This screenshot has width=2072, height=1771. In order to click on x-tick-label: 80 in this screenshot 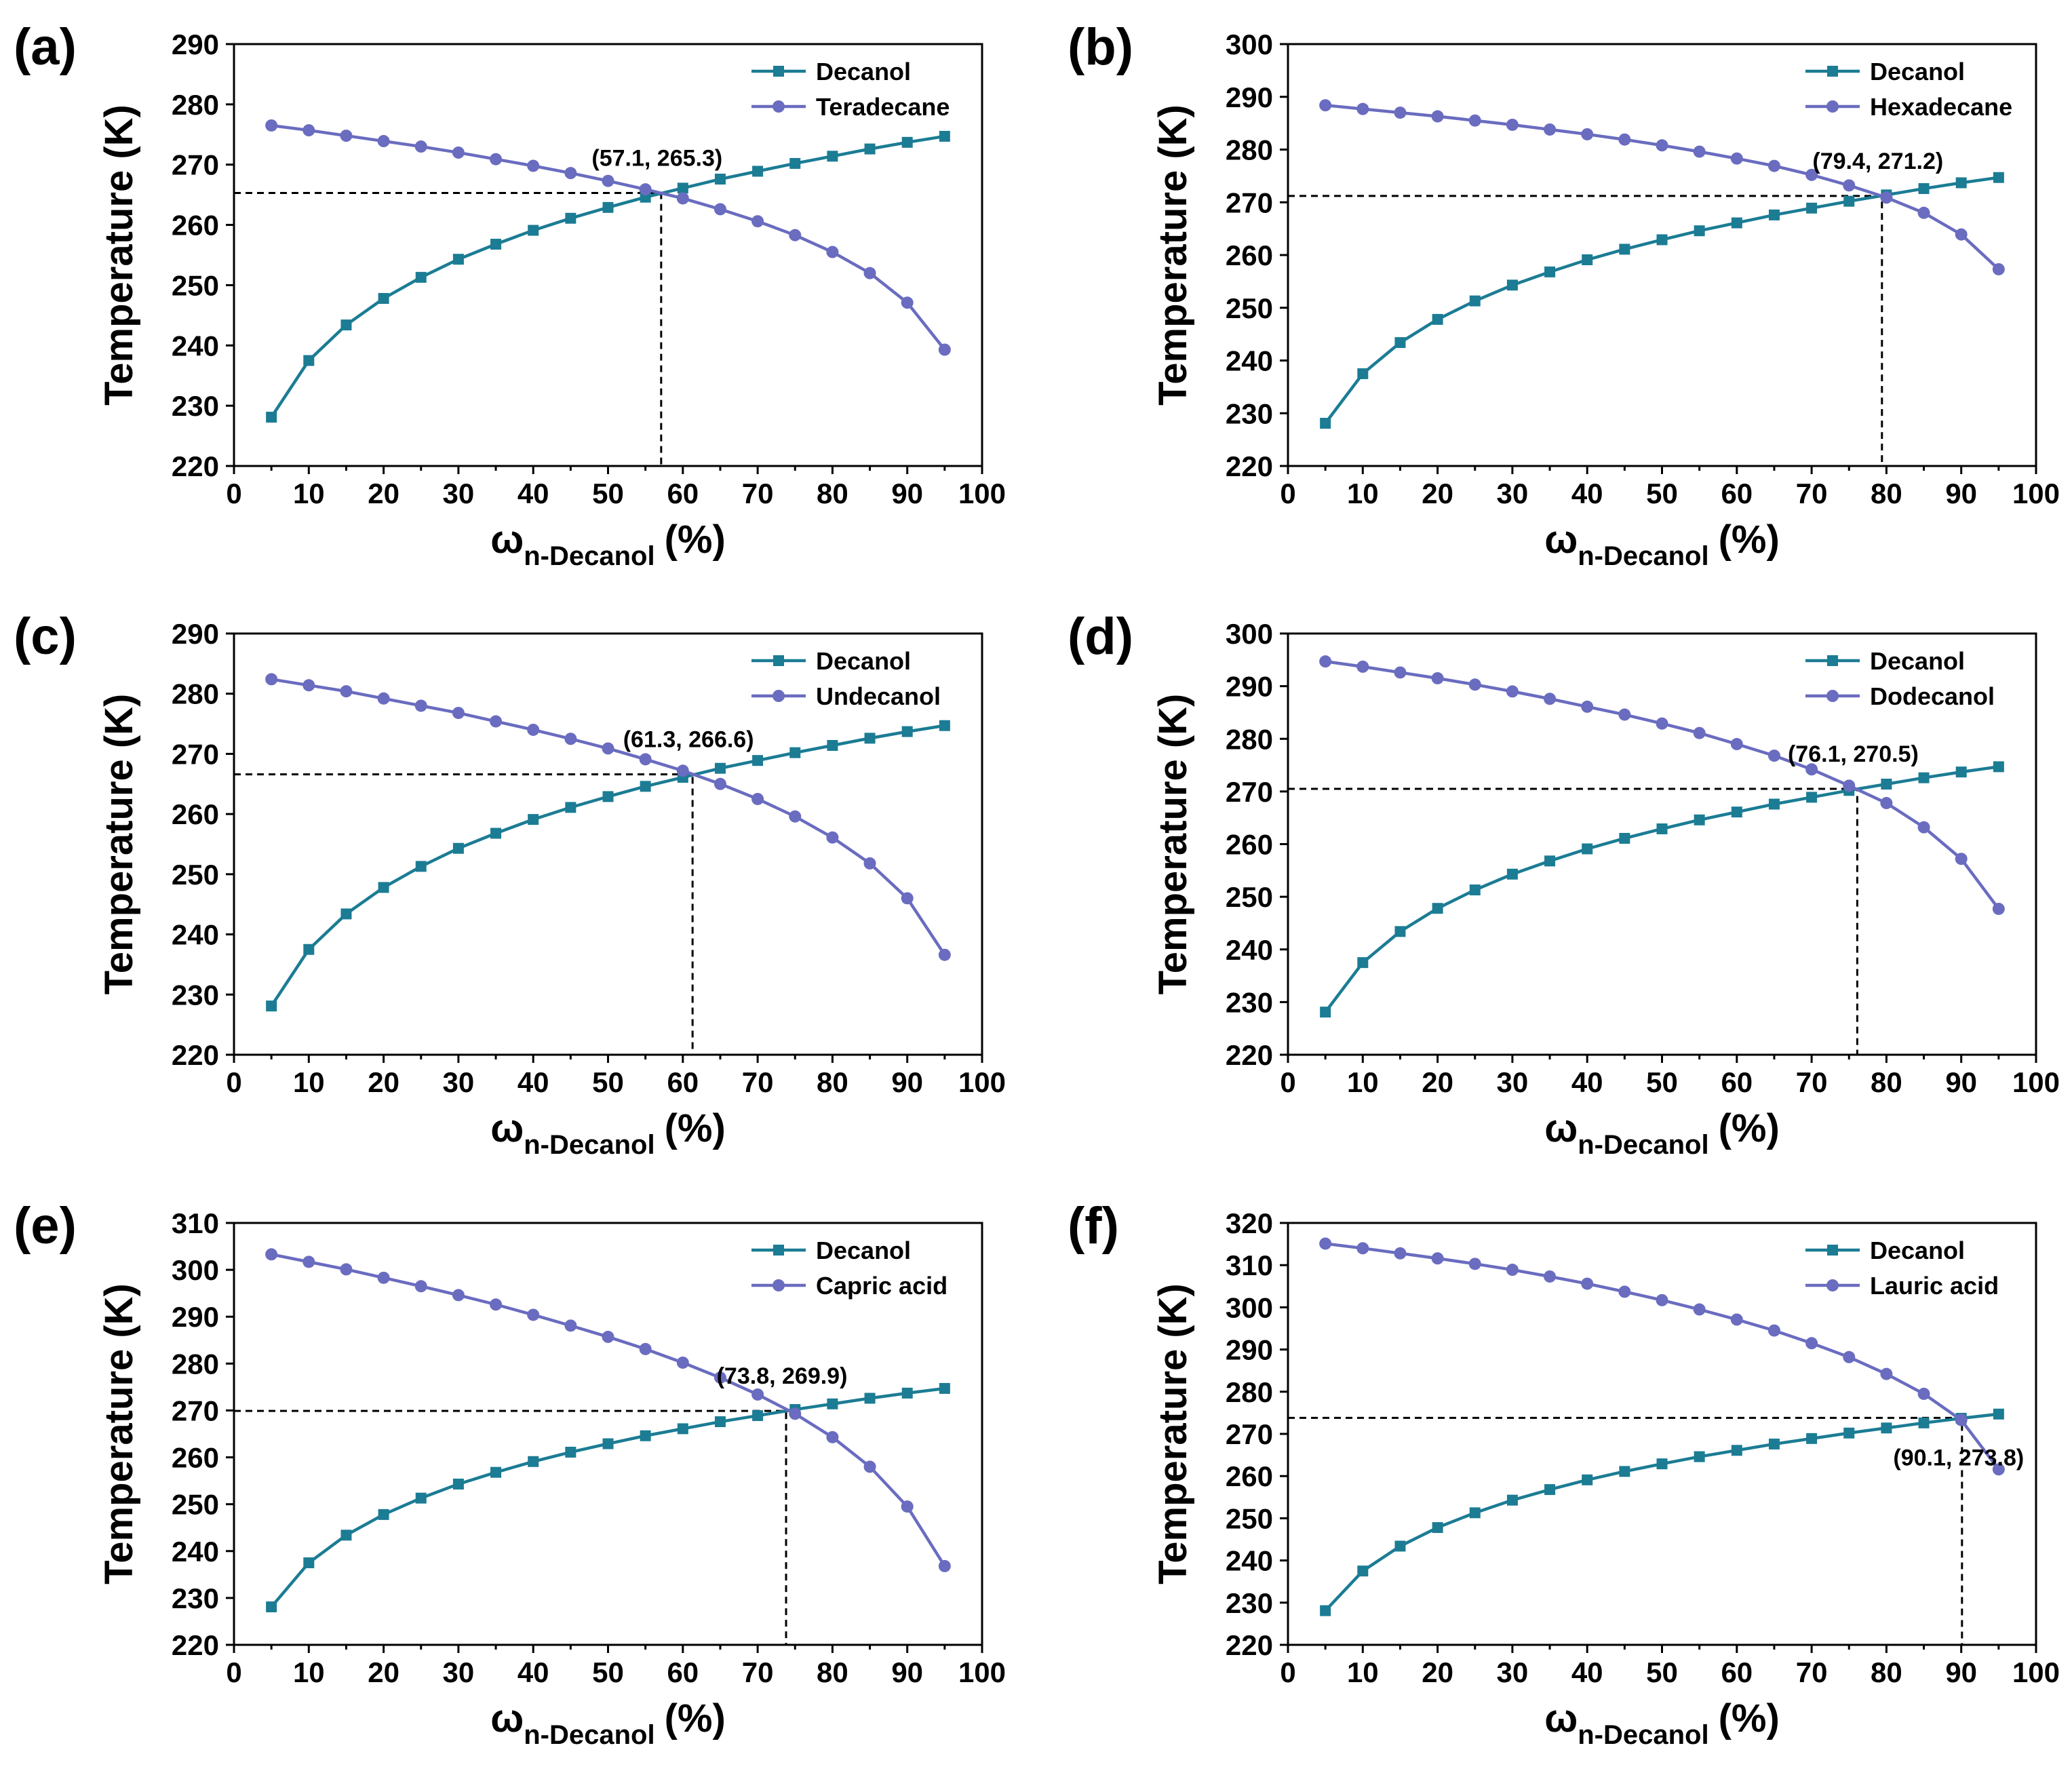, I will do `click(1886, 493)`.